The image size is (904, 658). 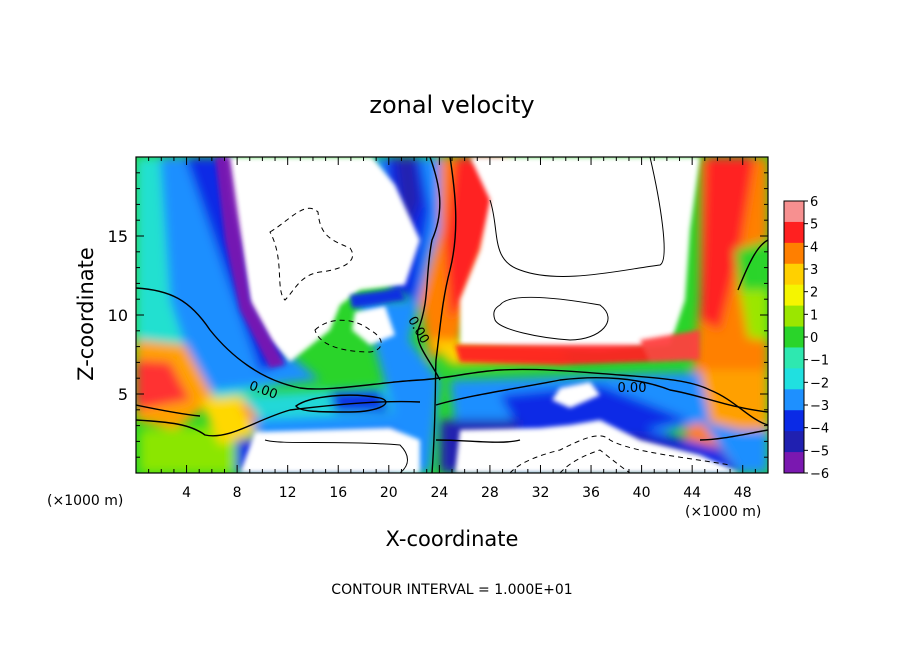 What do you see at coordinates (723, 512) in the screenshot?
I see `x-unit-label-right: (×1000 m)` at bounding box center [723, 512].